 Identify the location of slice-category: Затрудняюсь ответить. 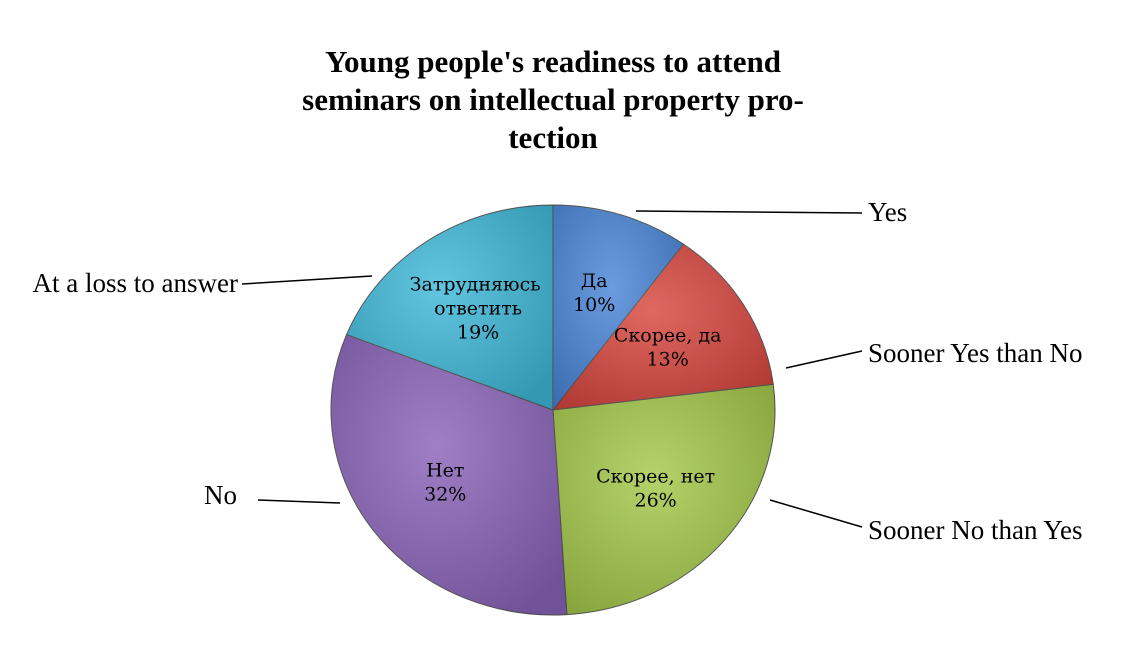
(478, 296).